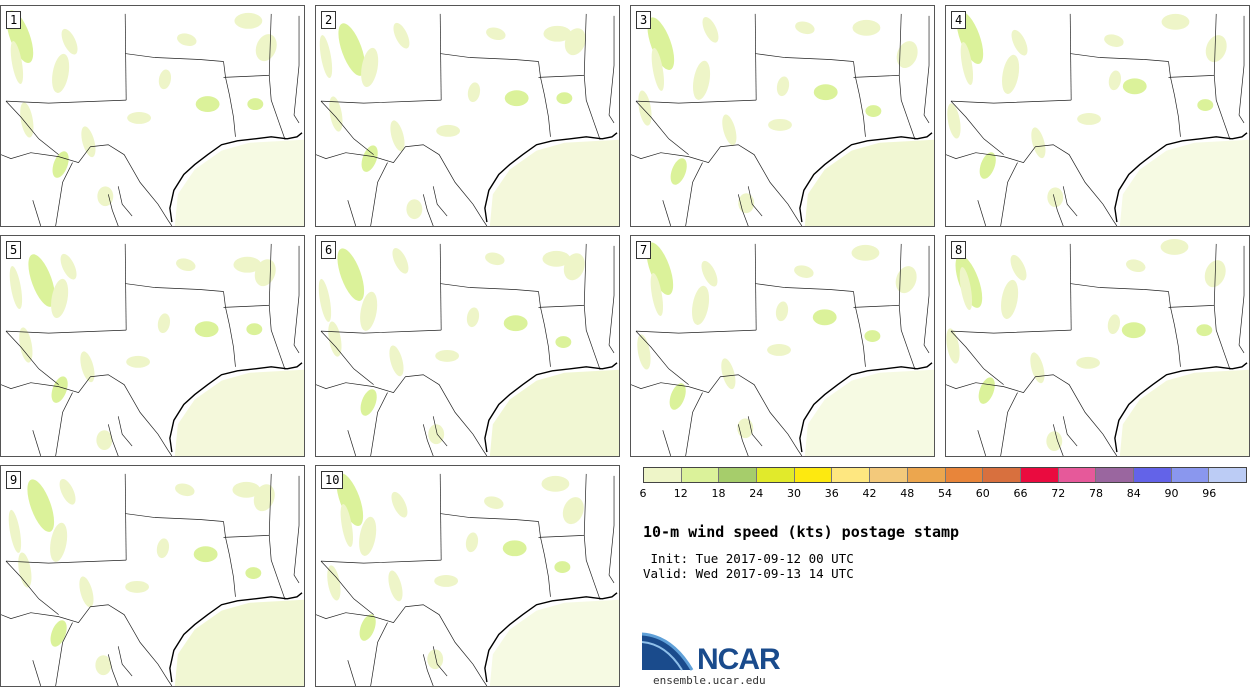  I want to click on ncar-wordmark: NCAR, so click(739, 659).